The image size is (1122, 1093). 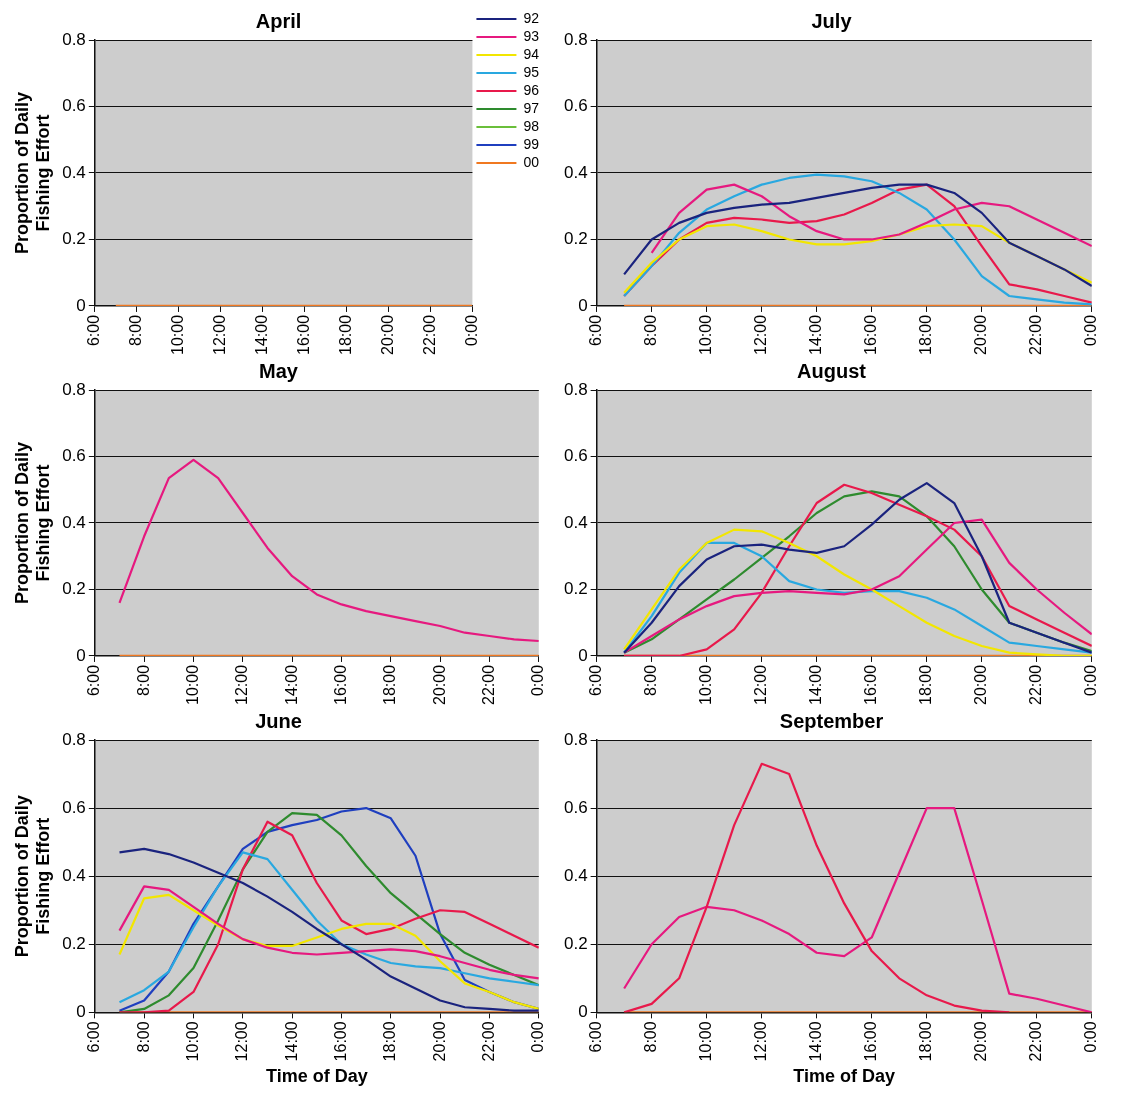 What do you see at coordinates (832, 20) in the screenshot?
I see `chart-title: July` at bounding box center [832, 20].